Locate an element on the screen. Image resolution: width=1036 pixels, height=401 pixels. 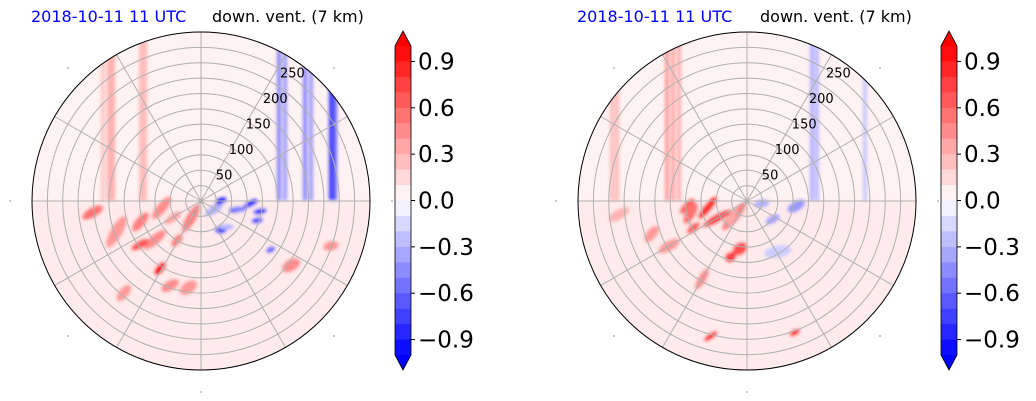
colorbar-tick-label: −0.3 is located at coordinates (992, 248).